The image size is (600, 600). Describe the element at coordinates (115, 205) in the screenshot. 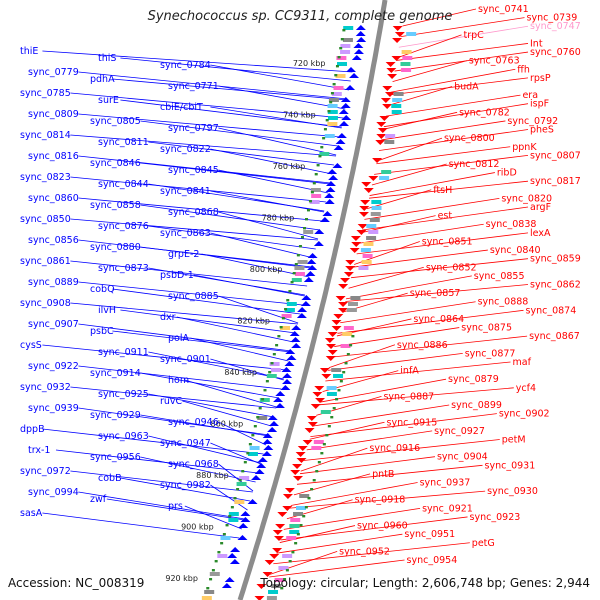

I see `gene-label: sync_0858` at that location.